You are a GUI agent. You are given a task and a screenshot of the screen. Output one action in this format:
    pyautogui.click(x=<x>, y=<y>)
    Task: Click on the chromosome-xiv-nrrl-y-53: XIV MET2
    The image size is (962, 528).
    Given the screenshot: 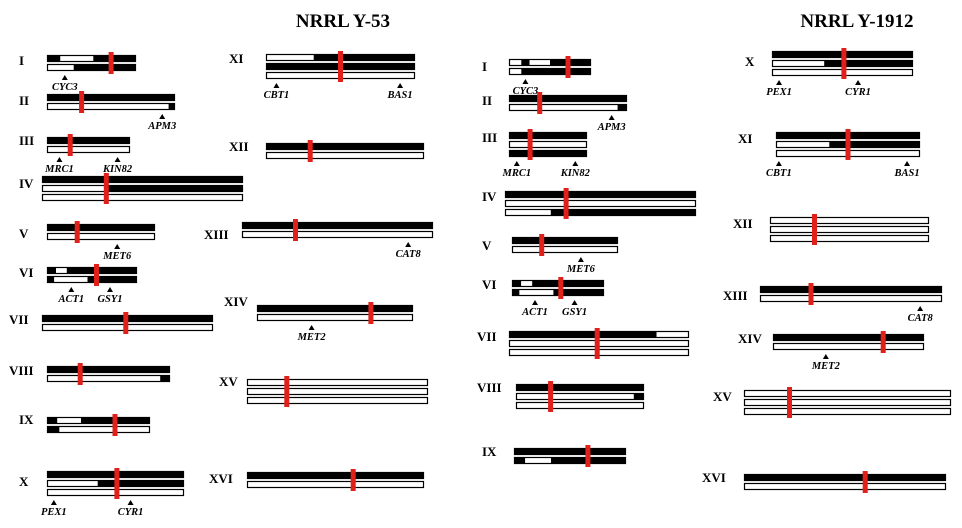 What is the action you would take?
    pyautogui.click(x=319, y=318)
    